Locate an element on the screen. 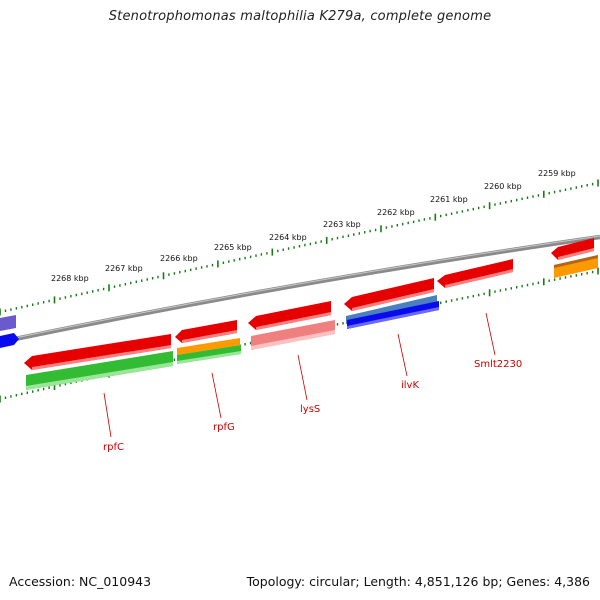  gene-green-2-shade is located at coordinates (209, 357).